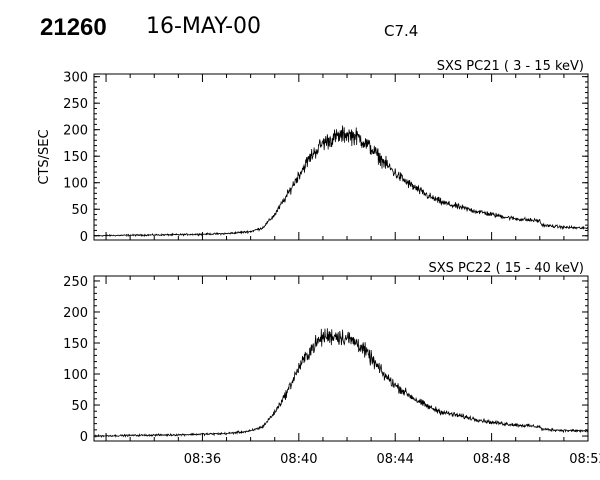  Describe the element at coordinates (75, 78) in the screenshot. I see `y-tick-label: 300` at that location.